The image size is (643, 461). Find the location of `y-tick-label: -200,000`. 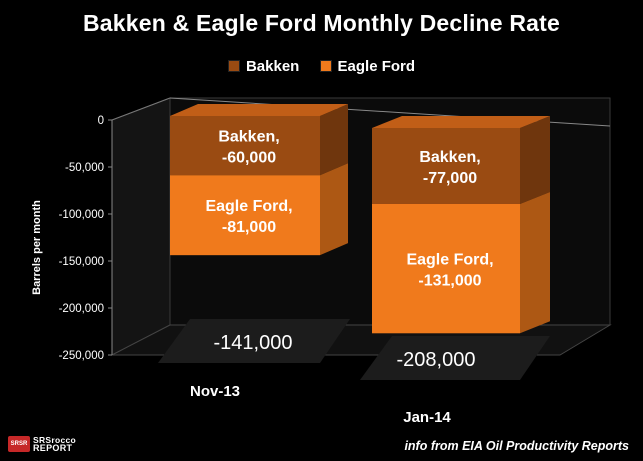

y-tick-label: -200,000 is located at coordinates (81, 309).